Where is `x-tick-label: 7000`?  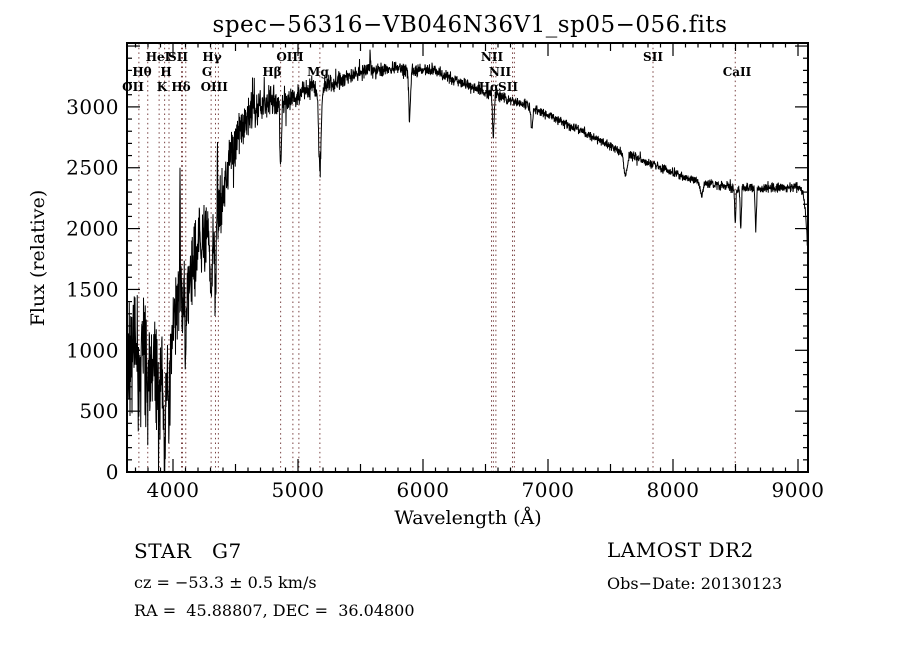 x-tick-label: 7000 is located at coordinates (548, 490).